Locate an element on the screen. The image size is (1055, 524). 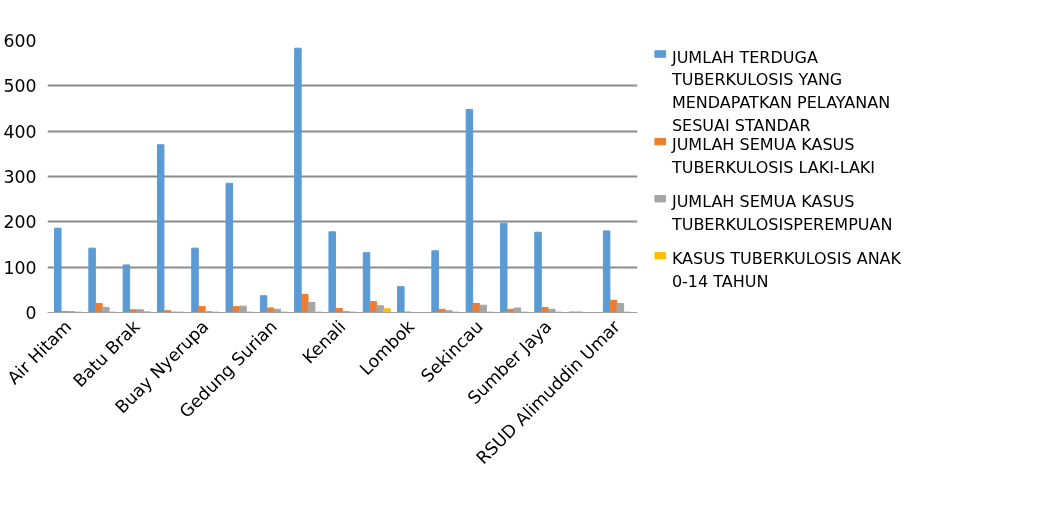
y-tick-label: 0 is located at coordinates (31, 313).